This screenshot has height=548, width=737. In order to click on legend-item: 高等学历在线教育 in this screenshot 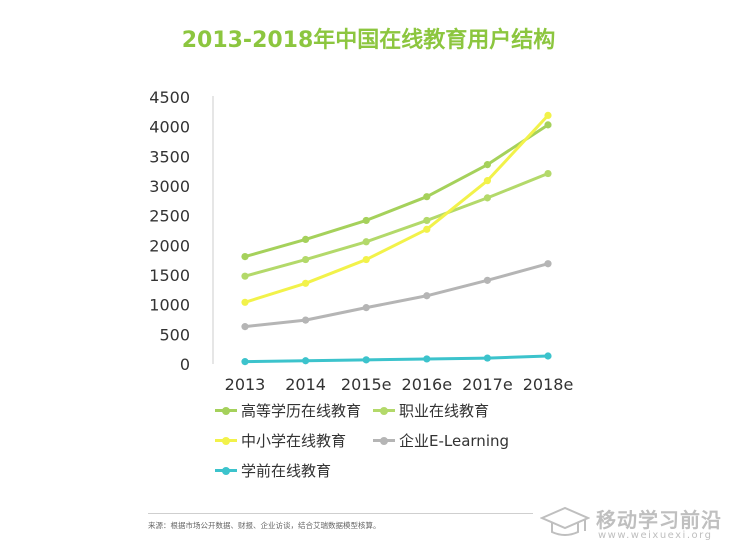, I will do `click(288, 410)`.